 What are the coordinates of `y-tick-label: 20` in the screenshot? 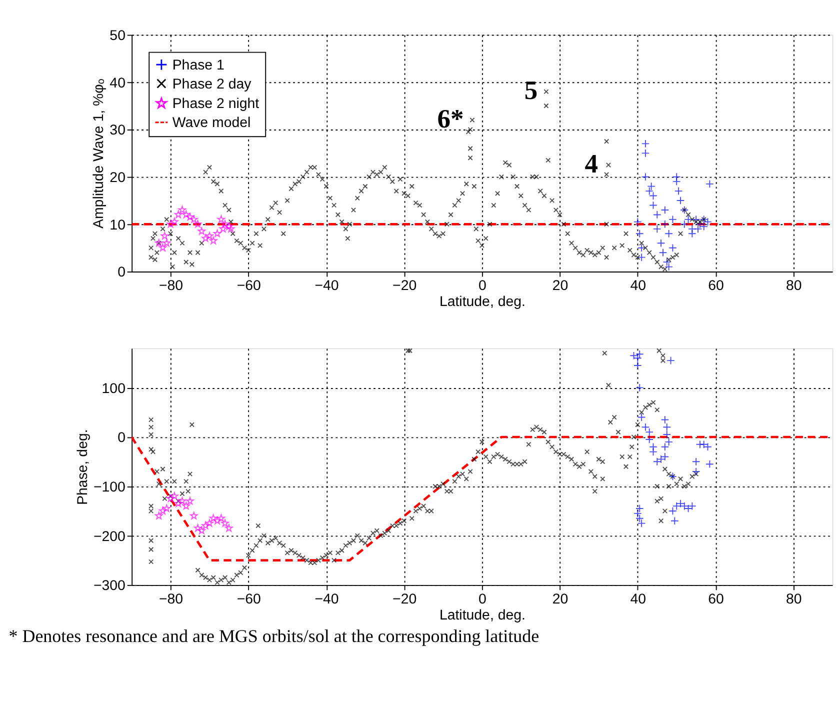 It's located at (118, 178).